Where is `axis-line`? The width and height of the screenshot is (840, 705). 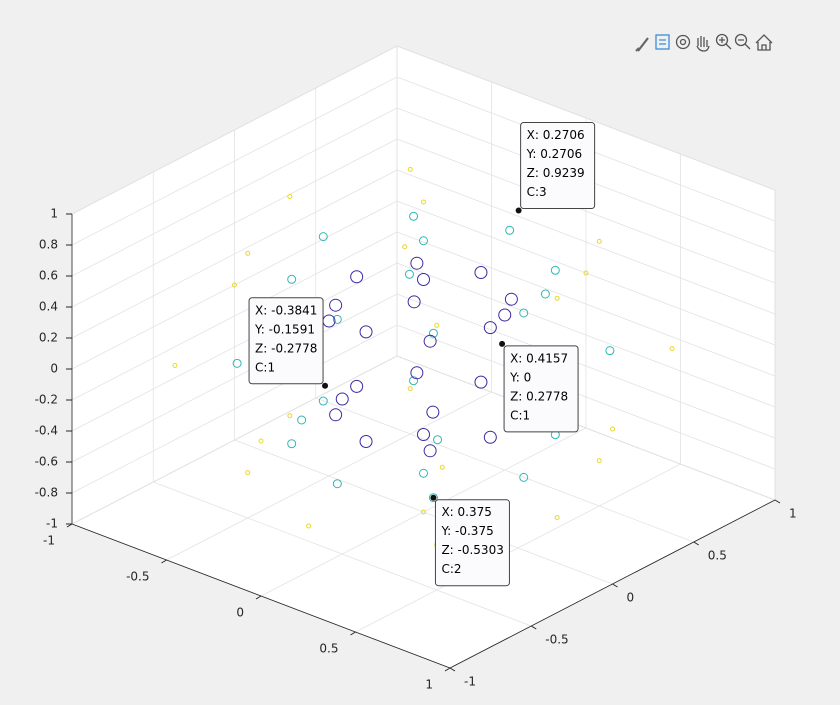 axis-line is located at coordinates (261, 596).